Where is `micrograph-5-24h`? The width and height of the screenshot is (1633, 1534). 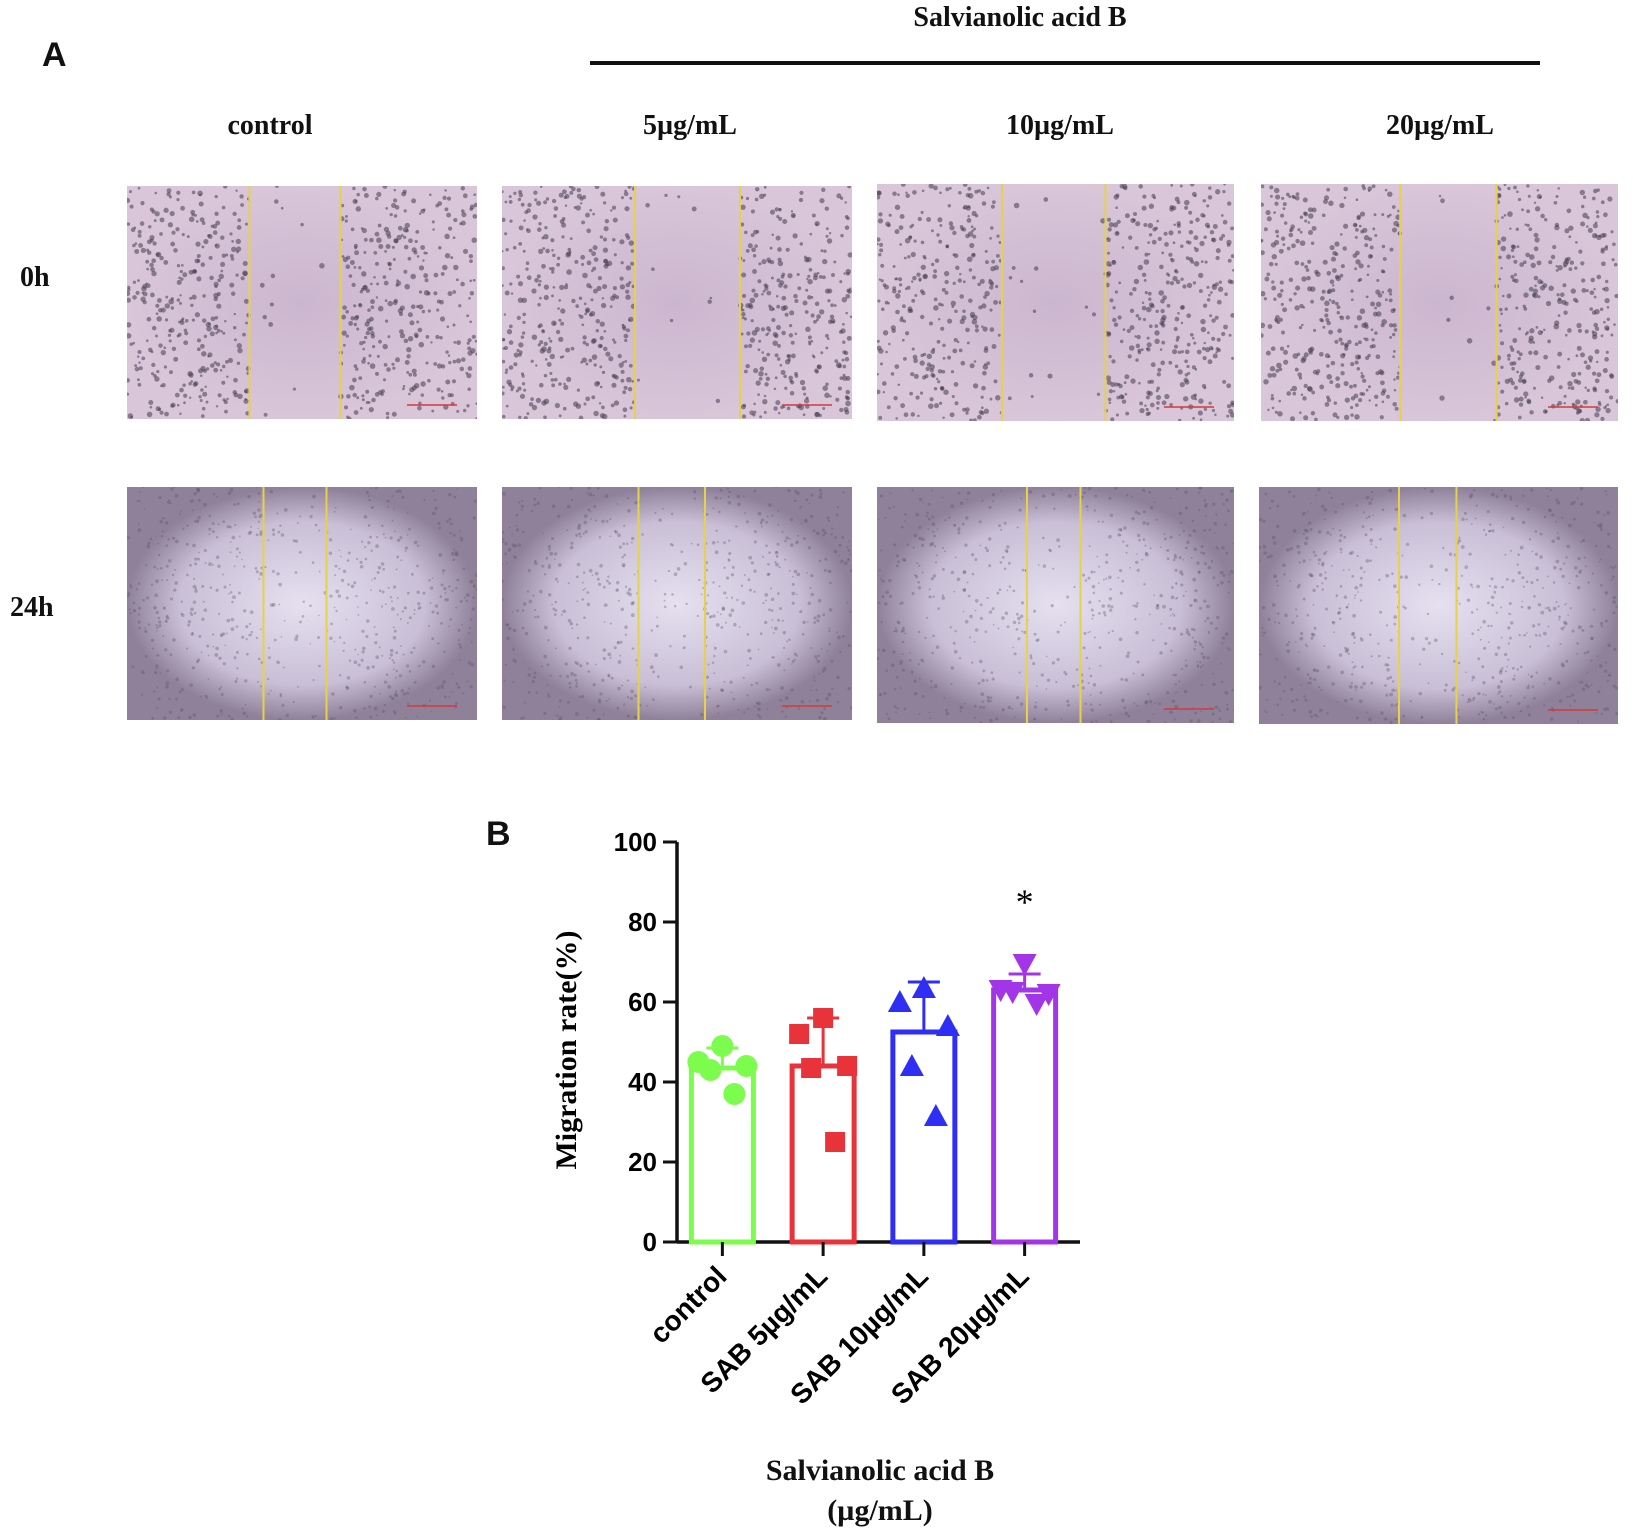
micrograph-5-24h is located at coordinates (677, 603).